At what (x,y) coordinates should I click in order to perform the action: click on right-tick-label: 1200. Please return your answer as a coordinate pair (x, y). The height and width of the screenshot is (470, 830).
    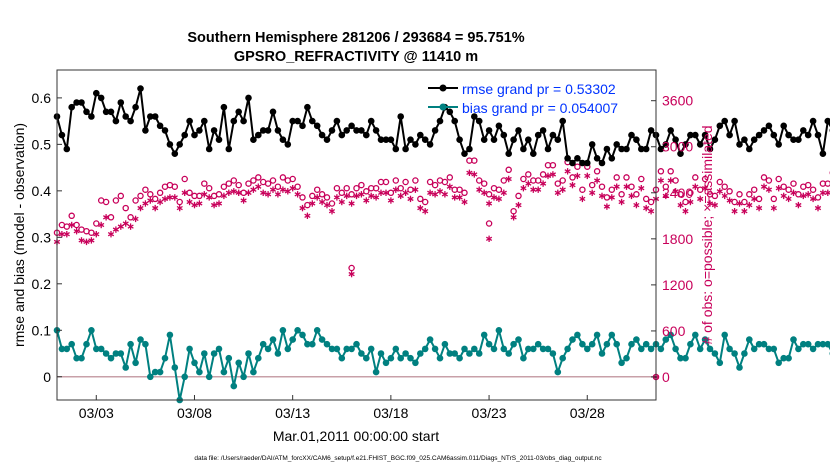
    Looking at the image, I should click on (677, 285).